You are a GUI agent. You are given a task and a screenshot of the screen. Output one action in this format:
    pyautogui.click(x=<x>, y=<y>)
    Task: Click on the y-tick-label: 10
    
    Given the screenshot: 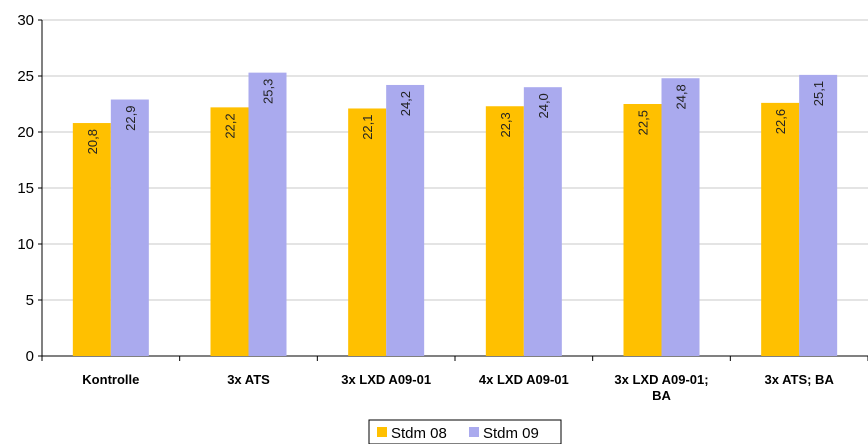 What is the action you would take?
    pyautogui.click(x=25, y=244)
    